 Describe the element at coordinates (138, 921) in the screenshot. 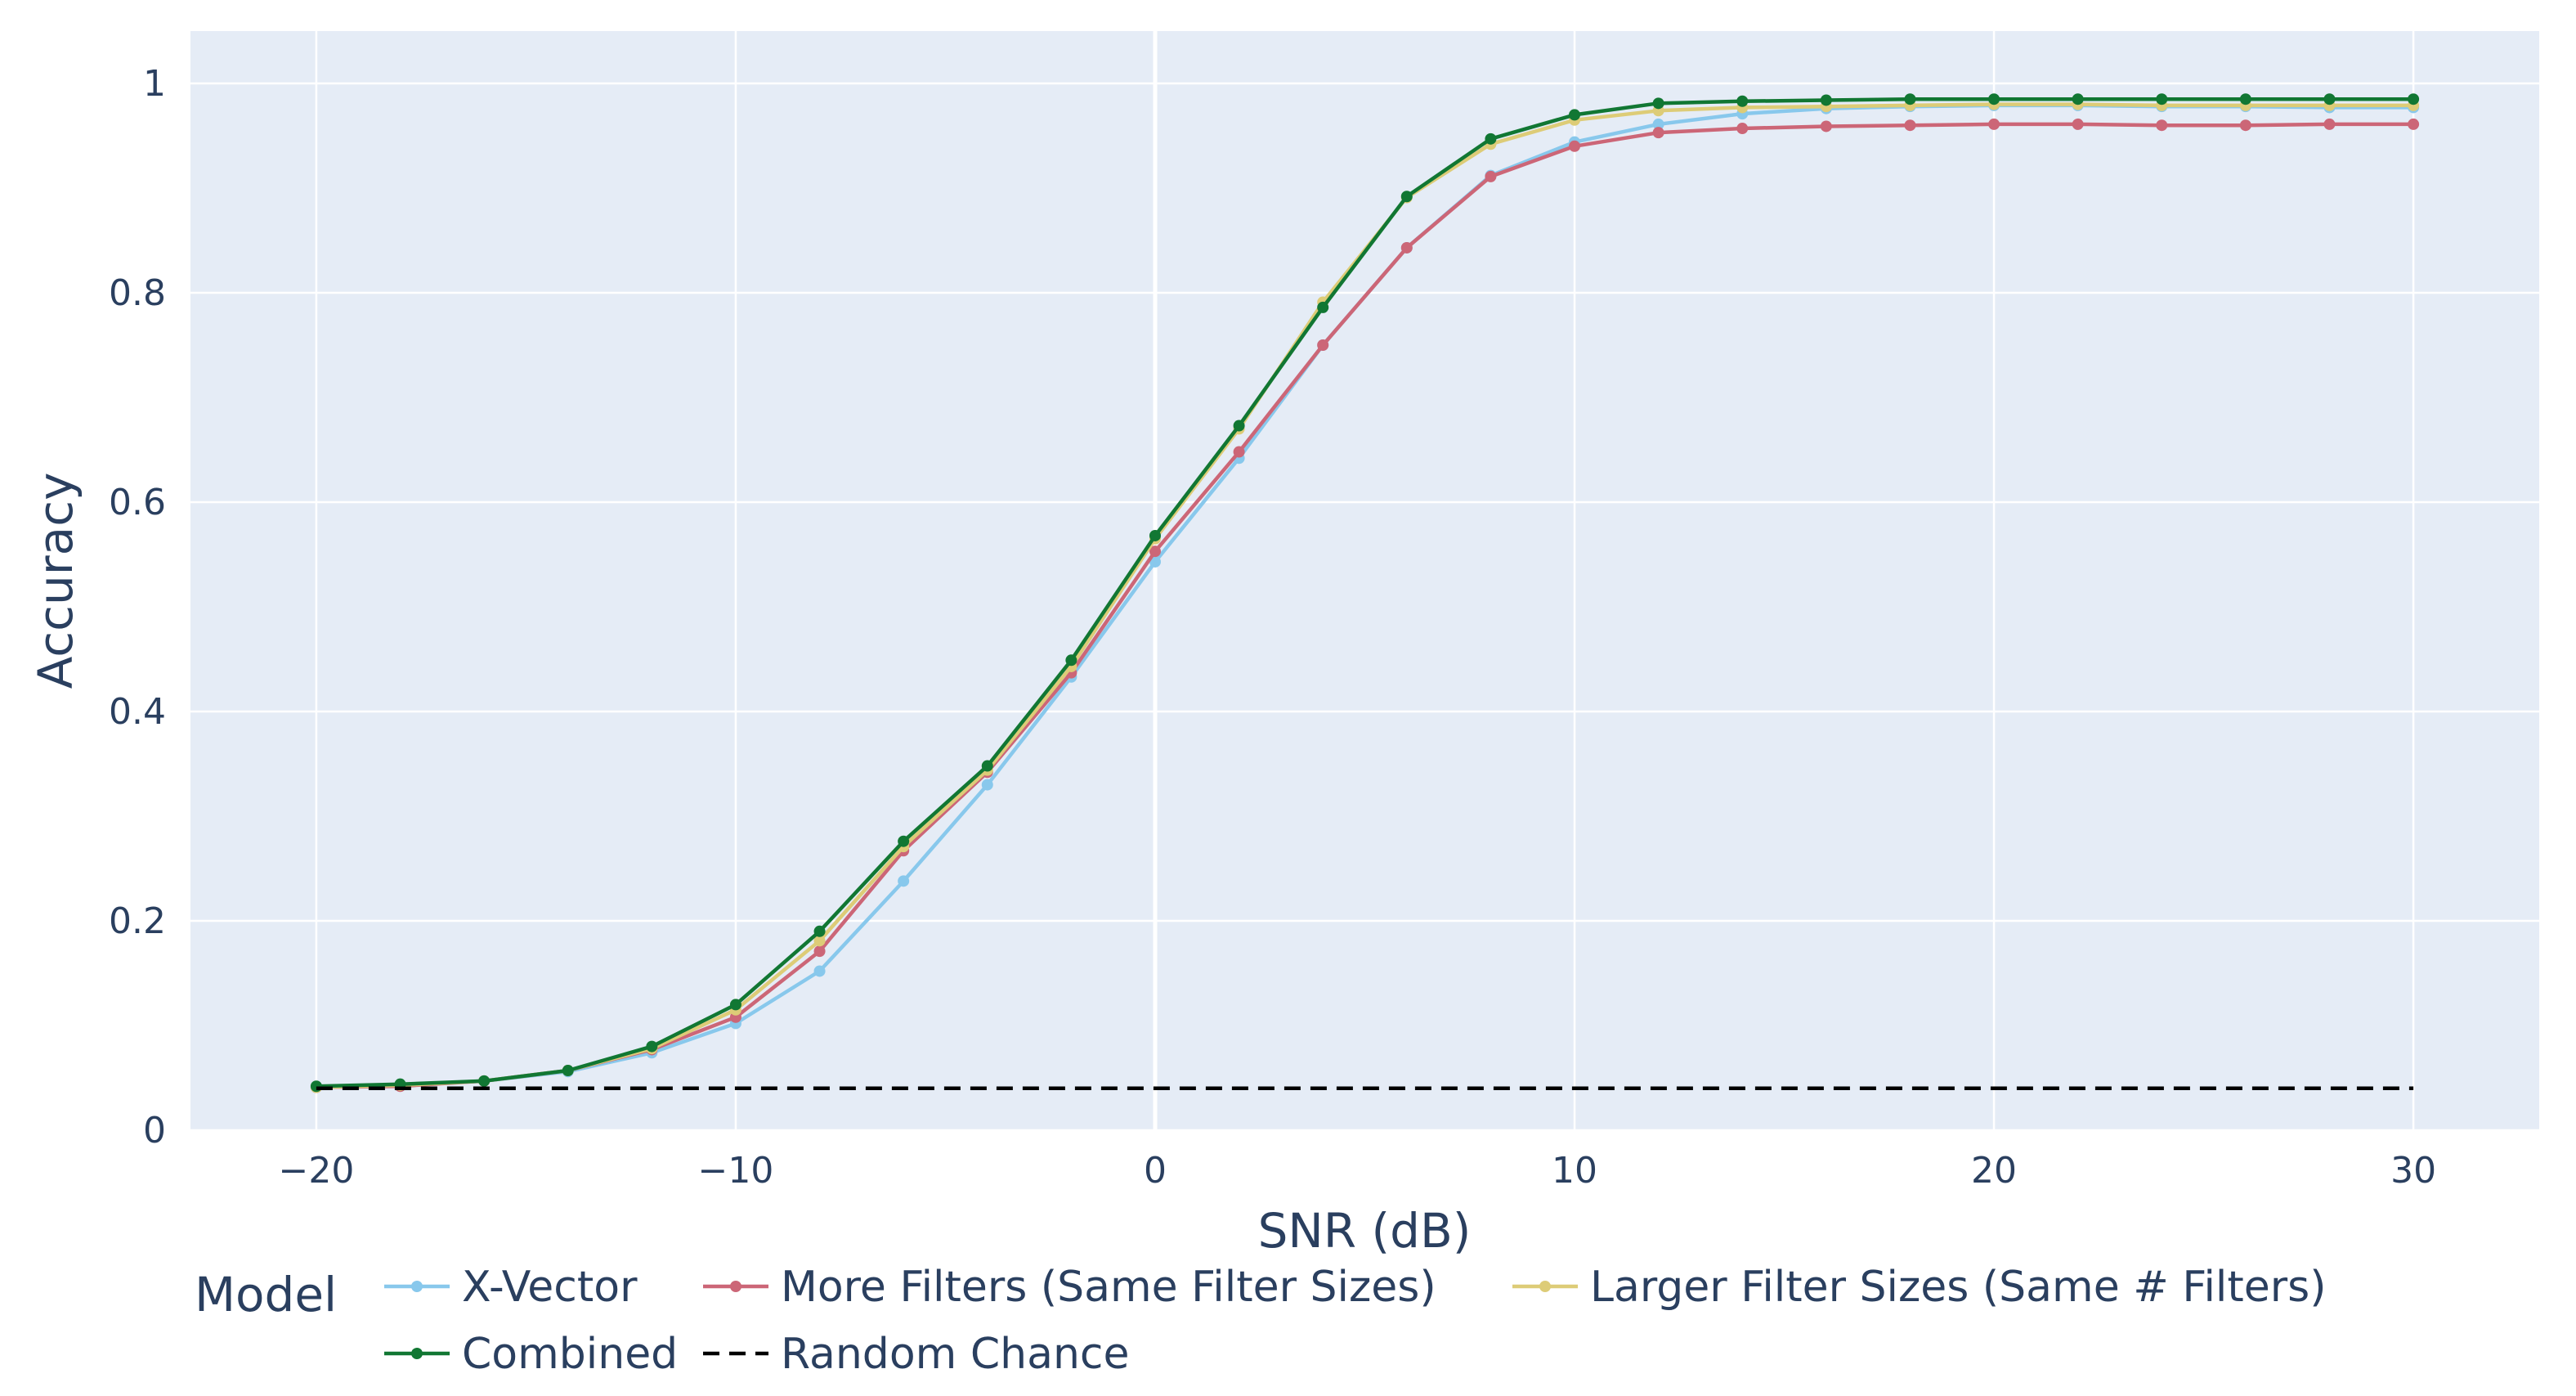

I see `y-tick-label: 0.2` at that location.